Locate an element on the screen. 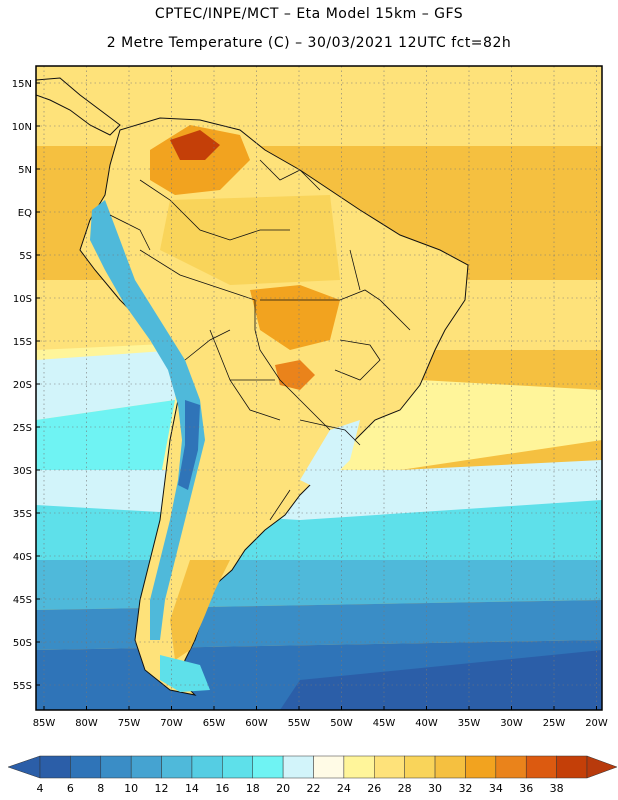 This screenshot has width=618, height=800. hot-core-venezuela is located at coordinates (195, 145).